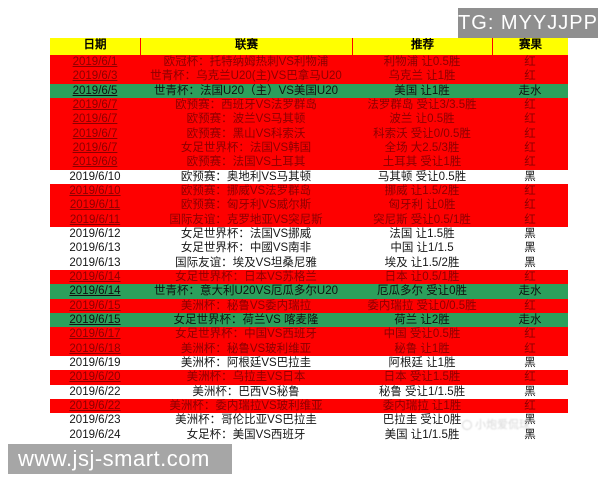  What do you see at coordinates (422, 119) in the screenshot?
I see `row-recommendation: 波兰 让0.5胜` at bounding box center [422, 119].